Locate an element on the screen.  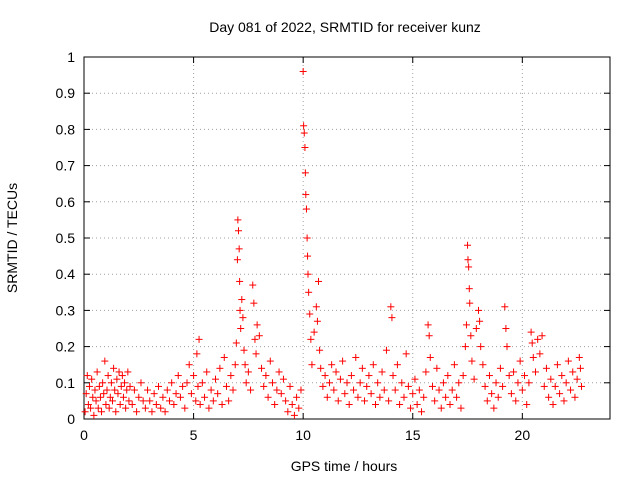
x-axis-tick-labels: 0 5 10 15 20 is located at coordinates (305, 435).